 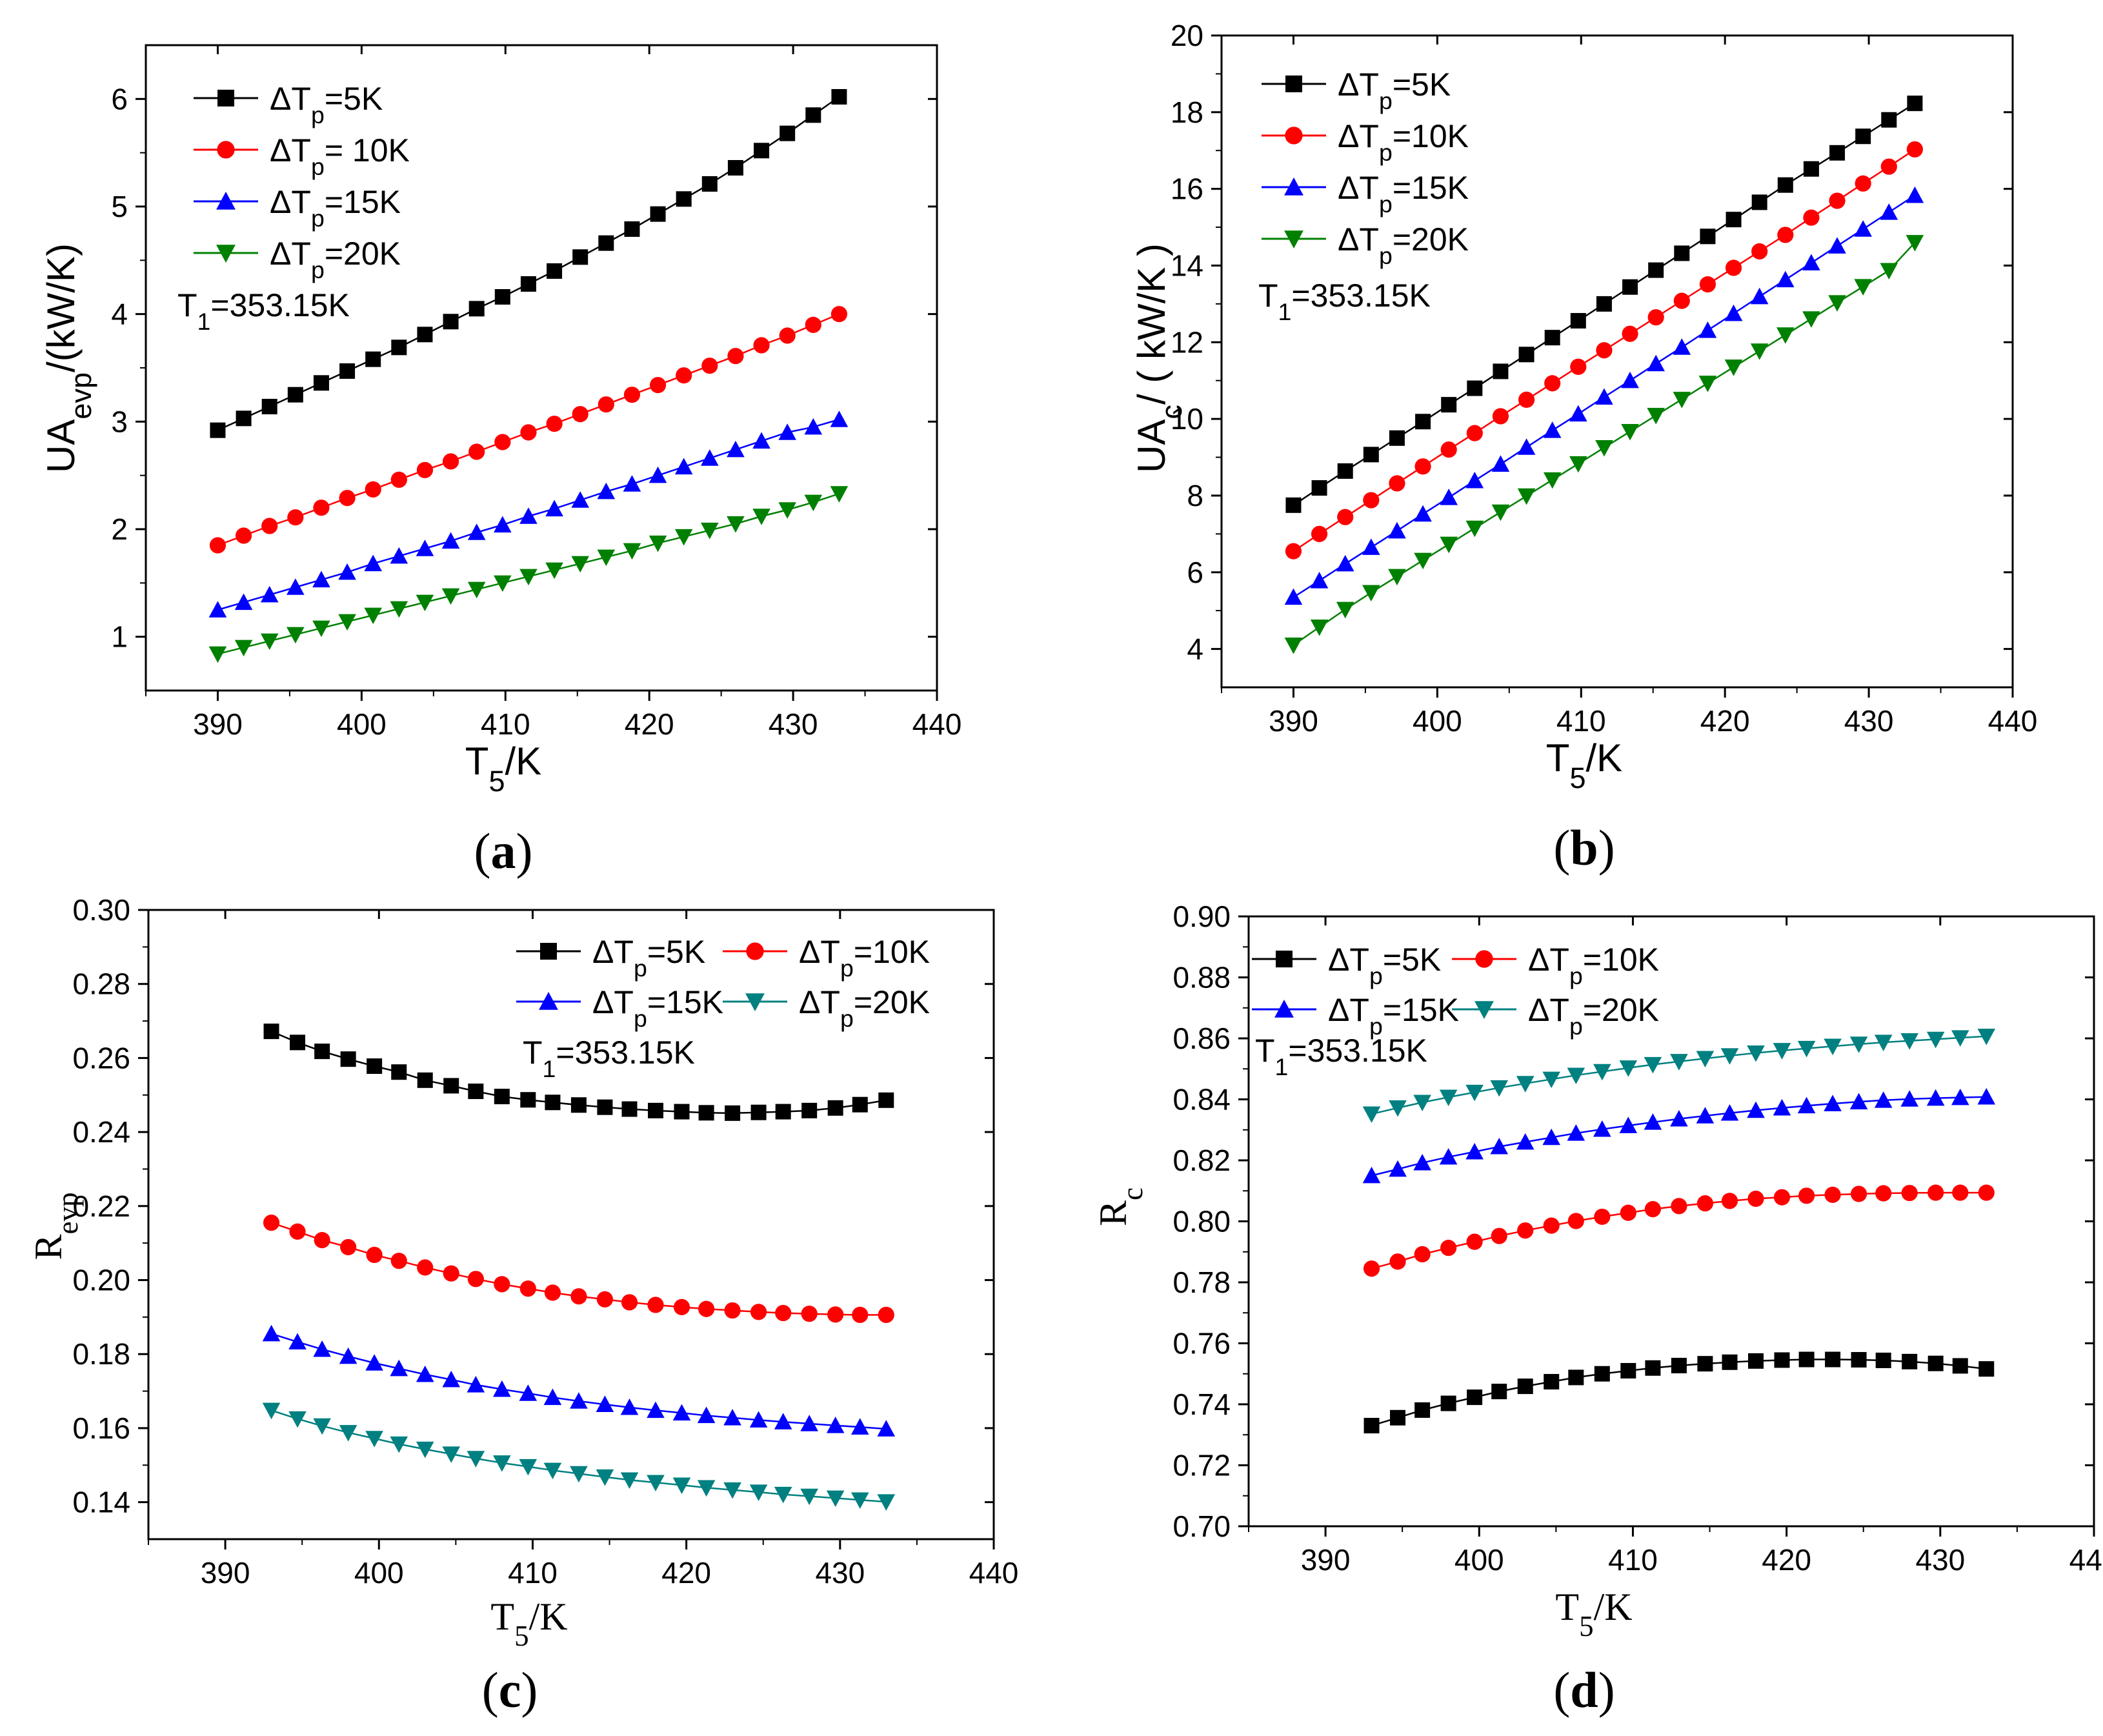 I want to click on legend-label-part: =15K, so click(x=1421, y=1010).